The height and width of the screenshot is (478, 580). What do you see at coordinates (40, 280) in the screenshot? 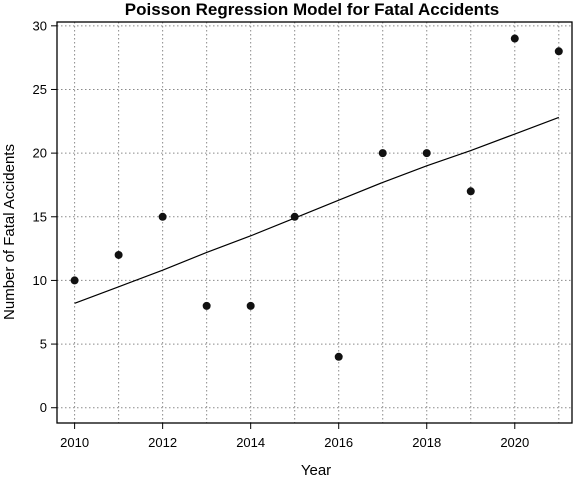
I see `y-tick-label: 10` at bounding box center [40, 280].